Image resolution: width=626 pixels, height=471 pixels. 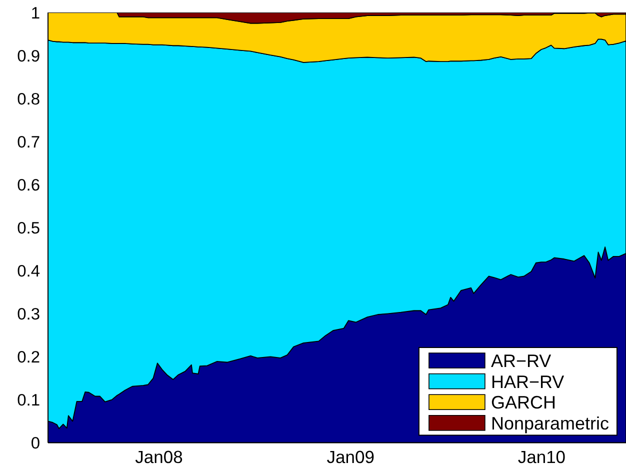 What do you see at coordinates (28, 185) in the screenshot?
I see `y-tick-label: 0.6` at bounding box center [28, 185].